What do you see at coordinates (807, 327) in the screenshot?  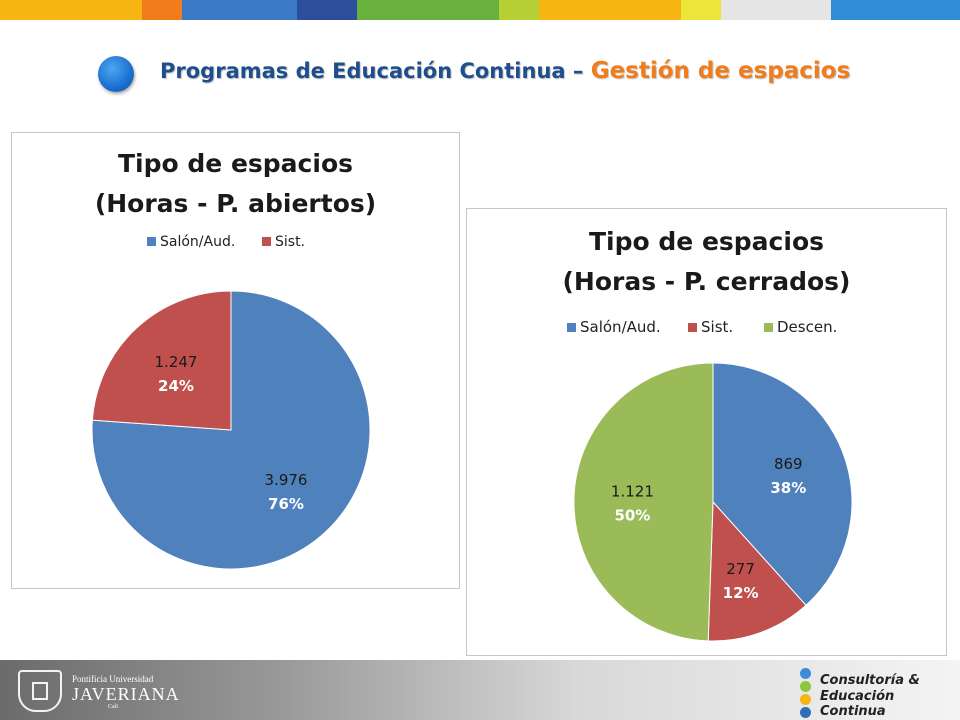 I see `legend-label: Descen.` at bounding box center [807, 327].